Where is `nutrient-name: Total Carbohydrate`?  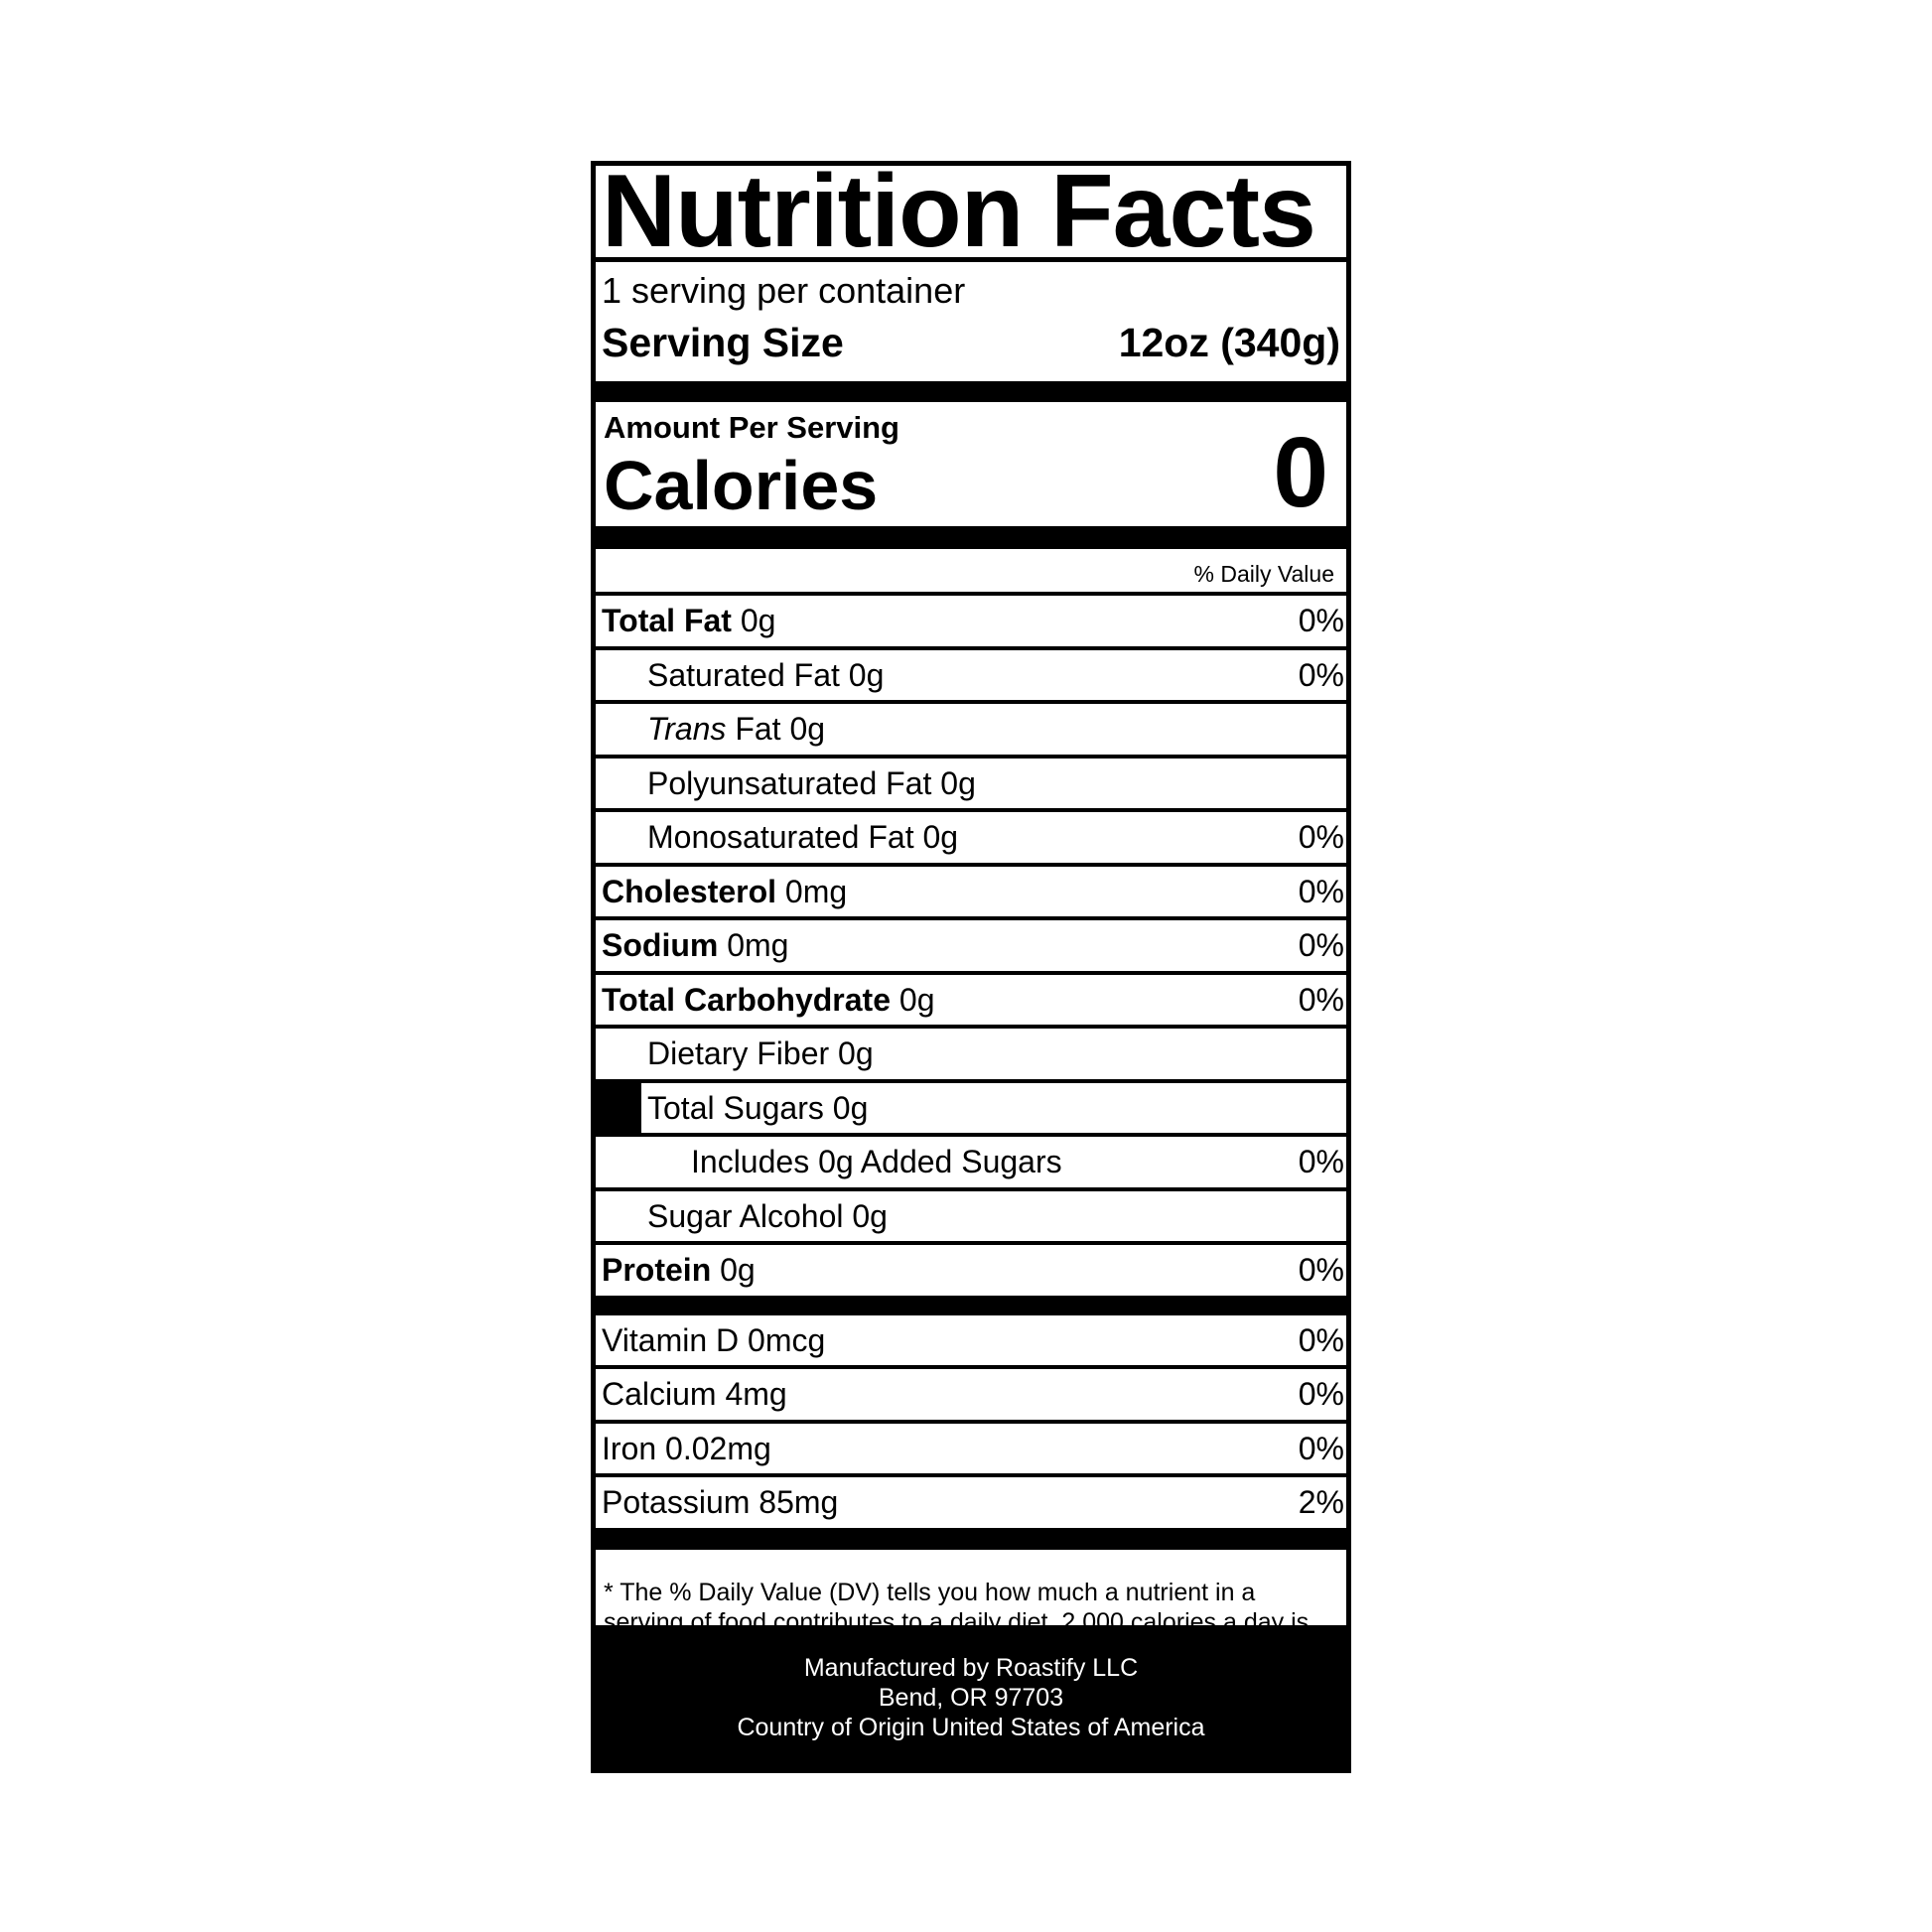 nutrient-name: Total Carbohydrate is located at coordinates (747, 1000).